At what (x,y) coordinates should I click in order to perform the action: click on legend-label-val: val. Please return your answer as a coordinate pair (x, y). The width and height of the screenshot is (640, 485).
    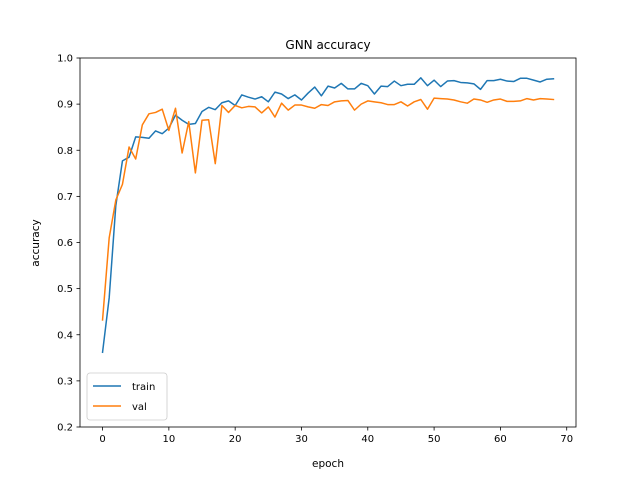
    Looking at the image, I should click on (139, 407).